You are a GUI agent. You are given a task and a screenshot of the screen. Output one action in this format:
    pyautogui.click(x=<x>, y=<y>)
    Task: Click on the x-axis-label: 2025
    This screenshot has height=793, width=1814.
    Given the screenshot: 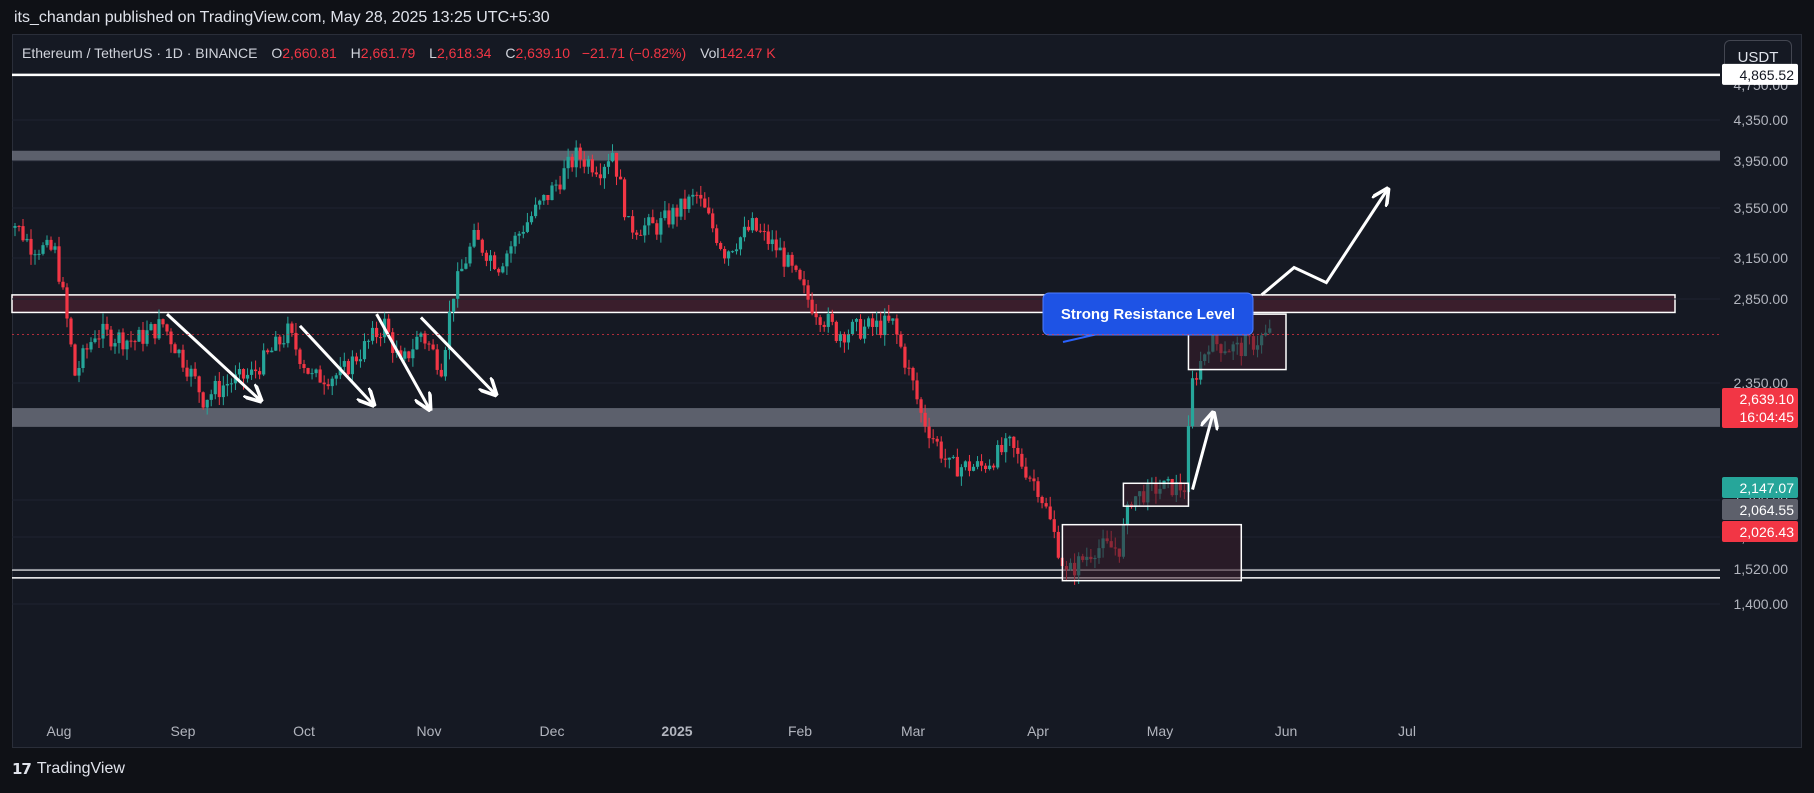 What is the action you would take?
    pyautogui.click(x=676, y=731)
    